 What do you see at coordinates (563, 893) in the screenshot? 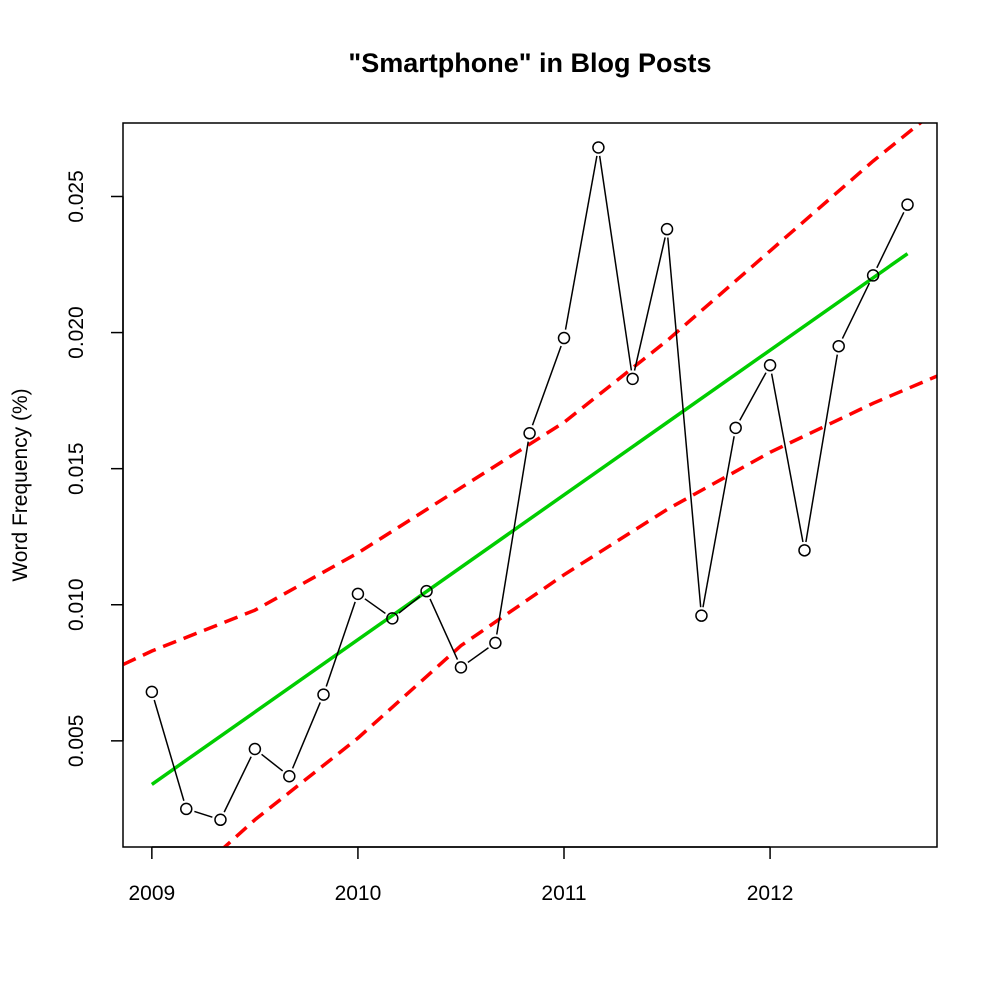
I see `x-tick-label: 2011` at bounding box center [563, 893].